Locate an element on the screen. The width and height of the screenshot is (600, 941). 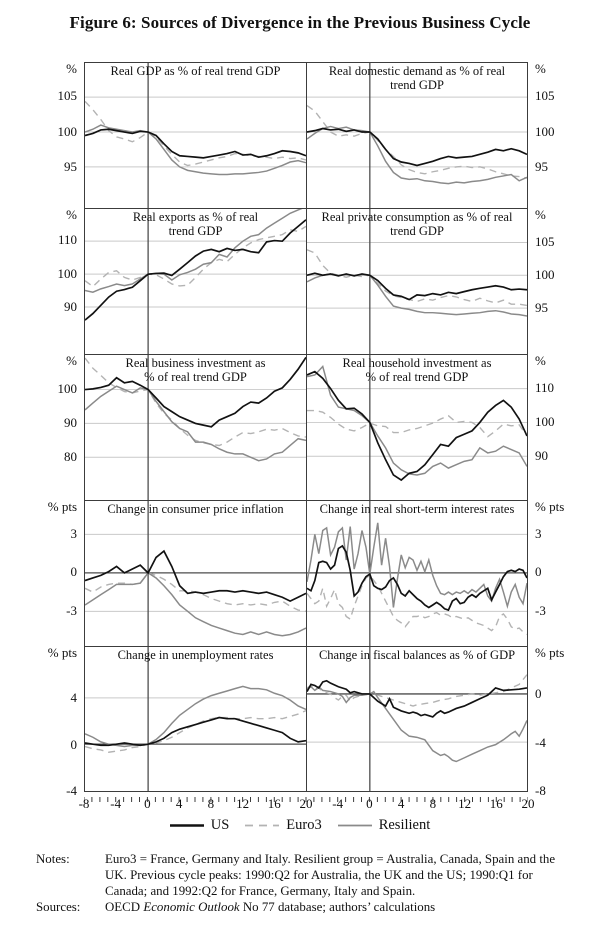
panel-title-interest-rates: Change in real short-term interest rates is located at coordinates (417, 509).